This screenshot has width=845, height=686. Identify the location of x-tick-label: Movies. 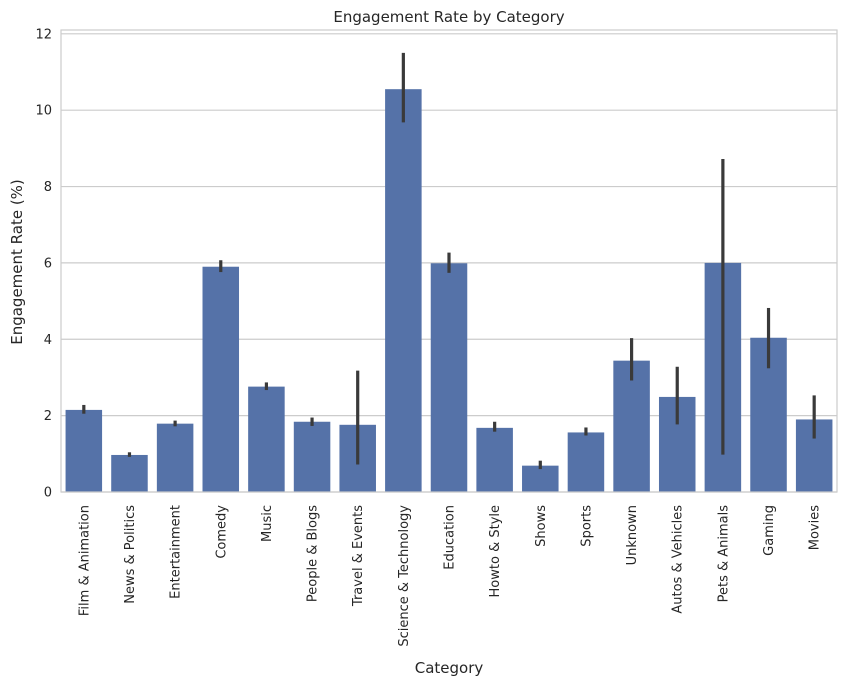
(815, 527).